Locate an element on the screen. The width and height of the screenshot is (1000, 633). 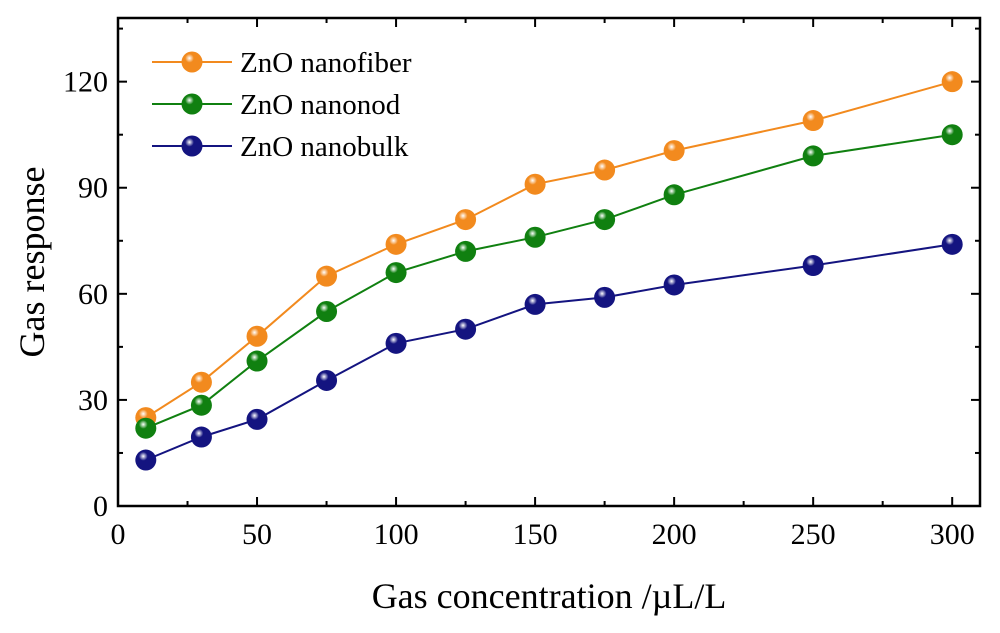
x-tick-label: 200 is located at coordinates (674, 534).